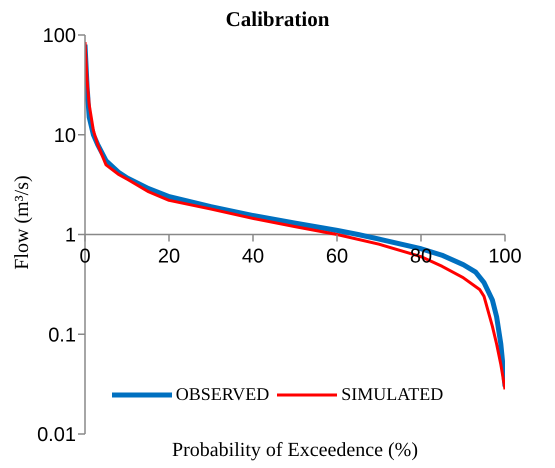 The image size is (555, 468). Describe the element at coordinates (505, 257) in the screenshot. I see `x-tick-label: 100` at that location.